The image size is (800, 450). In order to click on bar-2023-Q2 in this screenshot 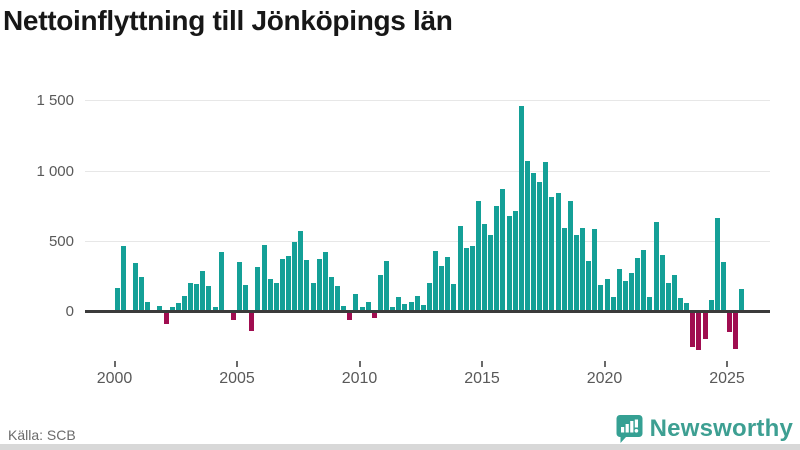, I will do `click(687, 307)`.